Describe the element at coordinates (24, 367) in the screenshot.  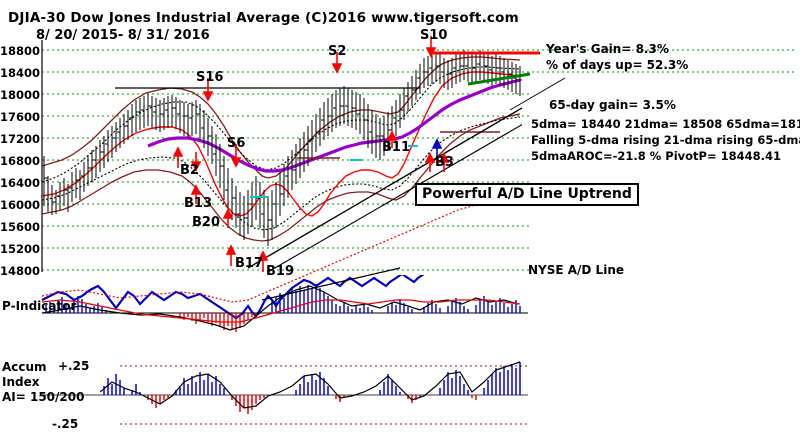
I see `accum-title: Accum` at that location.